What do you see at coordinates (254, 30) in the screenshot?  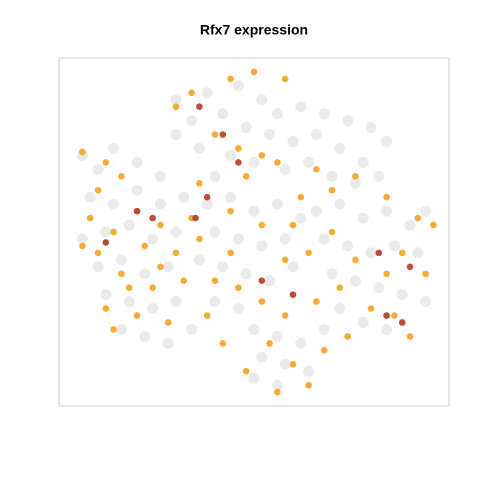 I see `chart-title: Rfx7 expression` at bounding box center [254, 30].